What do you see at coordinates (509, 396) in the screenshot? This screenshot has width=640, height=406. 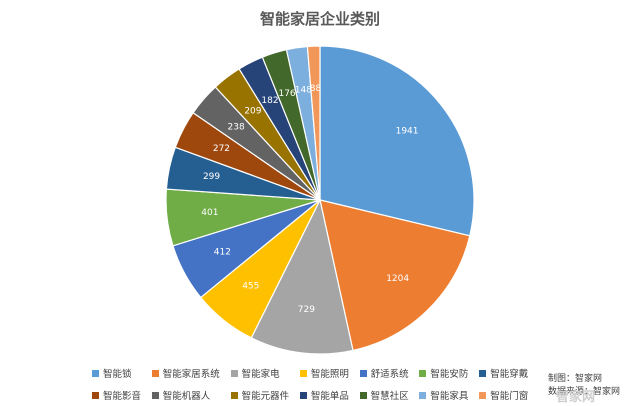 I see `legend-label-13: 智能门窗` at bounding box center [509, 396].